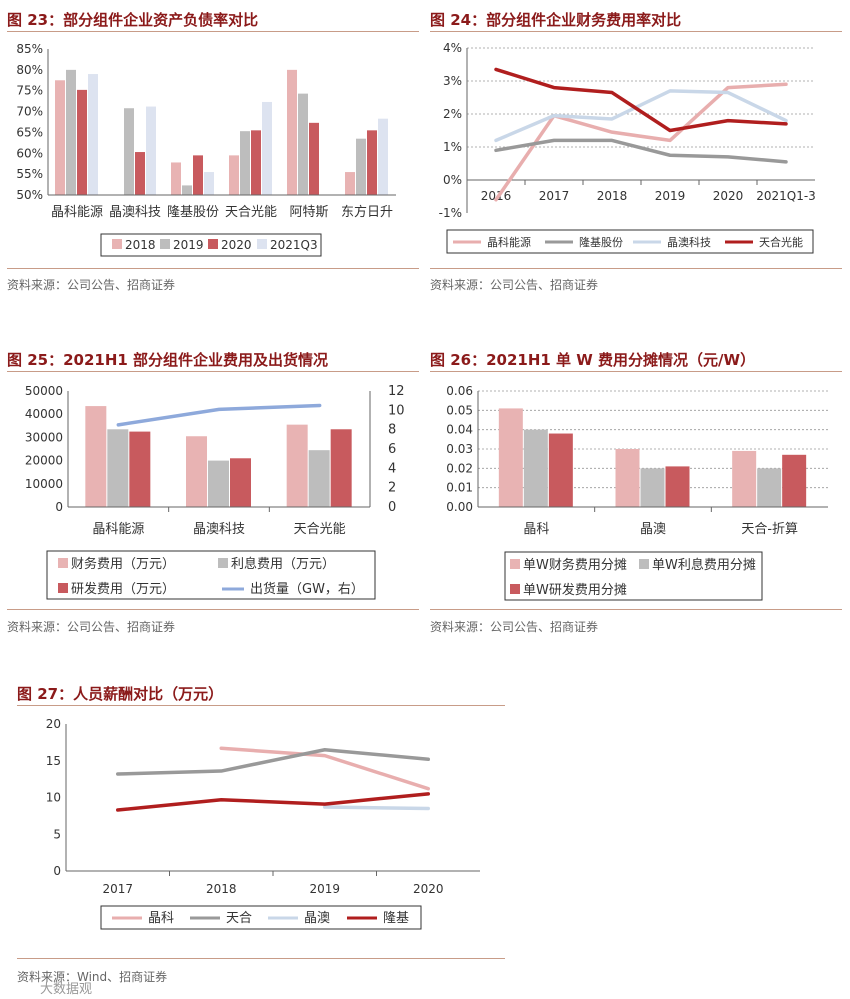 The image size is (850, 999). Describe the element at coordinates (123, 589) in the screenshot. I see `fig25-legend-label: 研发费用（万元）` at that location.